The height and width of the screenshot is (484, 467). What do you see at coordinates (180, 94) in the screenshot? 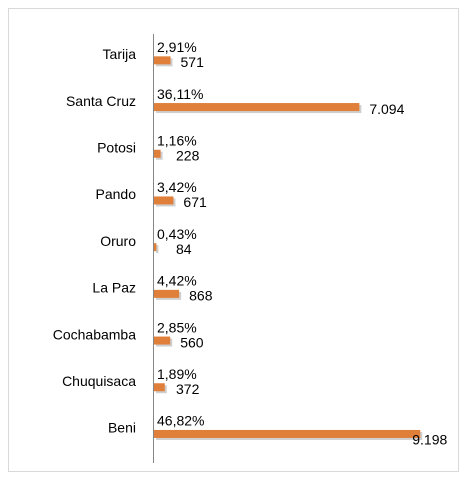
I see `share-label: 36,11%` at bounding box center [180, 94].